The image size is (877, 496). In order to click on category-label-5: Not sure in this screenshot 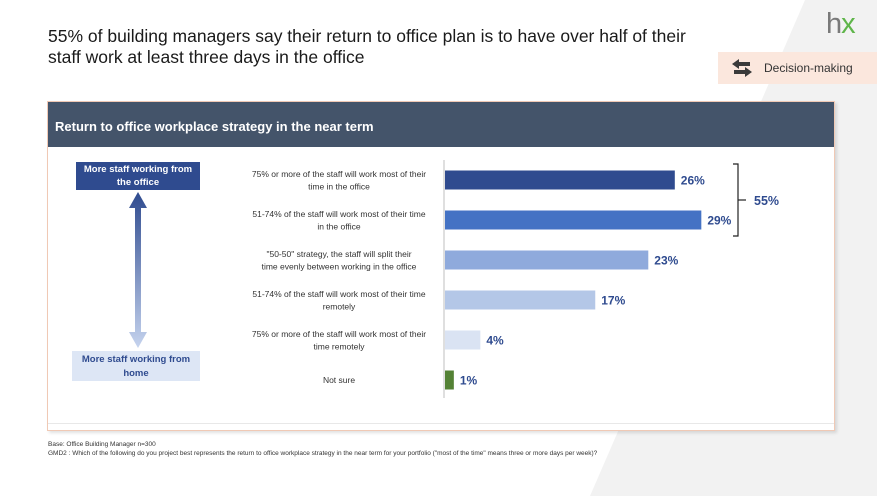, I will do `click(339, 380)`.